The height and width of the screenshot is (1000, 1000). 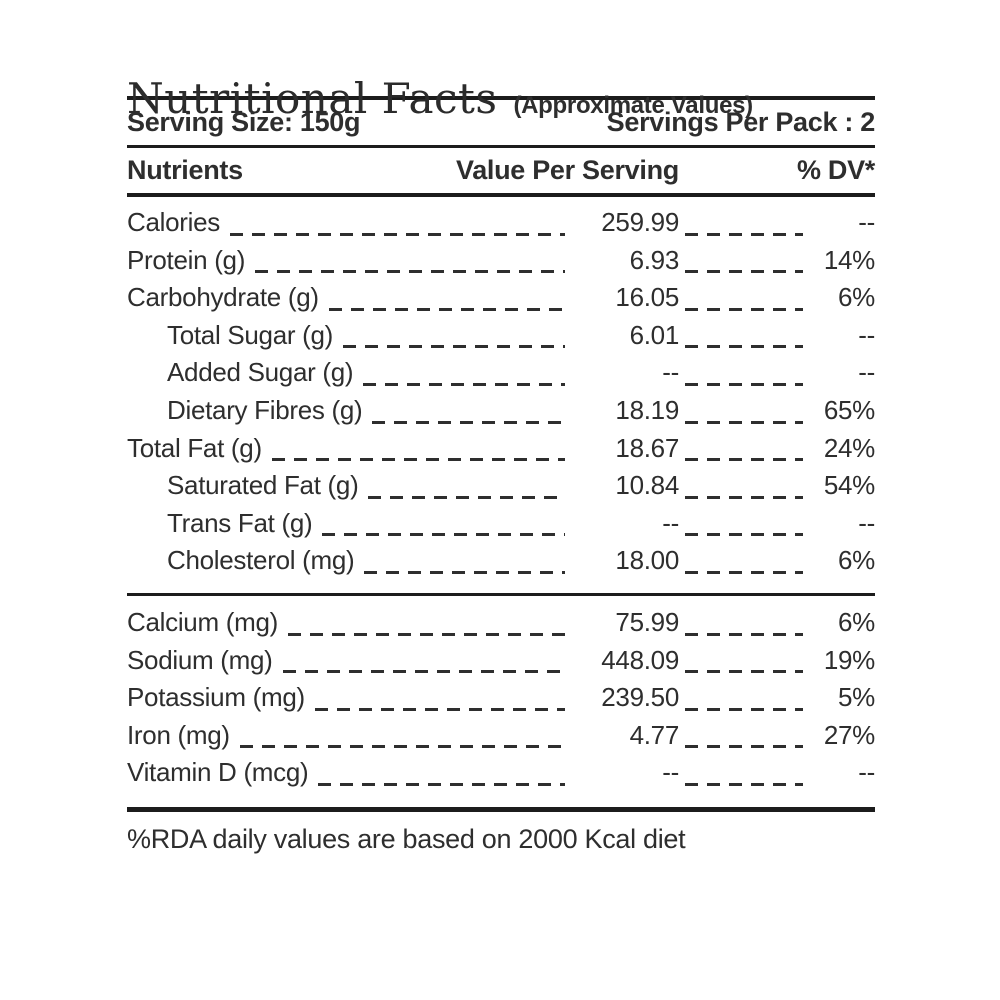 What do you see at coordinates (178, 734) in the screenshot?
I see `nutrient-label: Iron (mg)` at bounding box center [178, 734].